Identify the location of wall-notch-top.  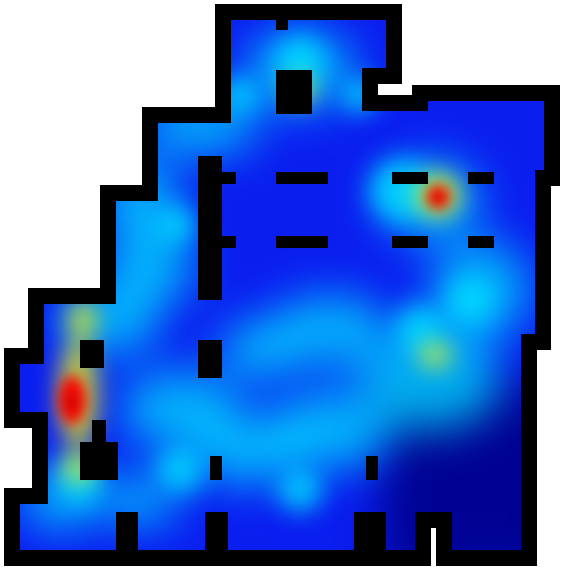
(282, 21).